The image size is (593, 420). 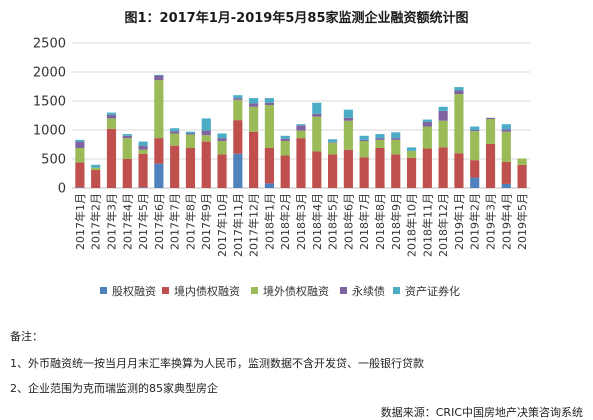 What do you see at coordinates (412, 225) in the screenshot?
I see `x-tick-label: 2018年10月` at bounding box center [412, 225].